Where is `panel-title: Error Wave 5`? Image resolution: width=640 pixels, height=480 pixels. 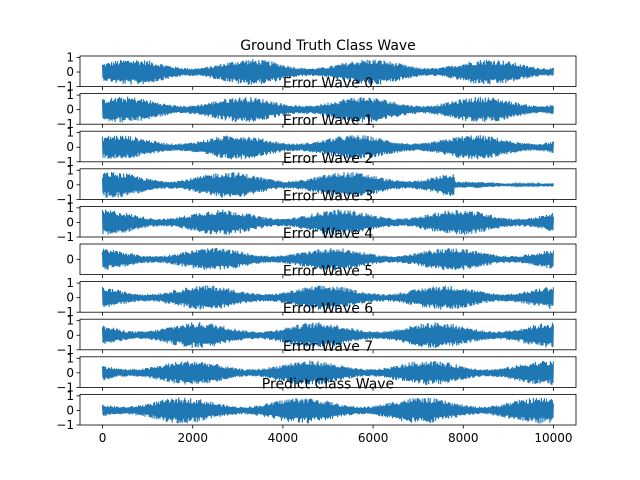
panel-title: Error Wave 5 is located at coordinates (328, 272).